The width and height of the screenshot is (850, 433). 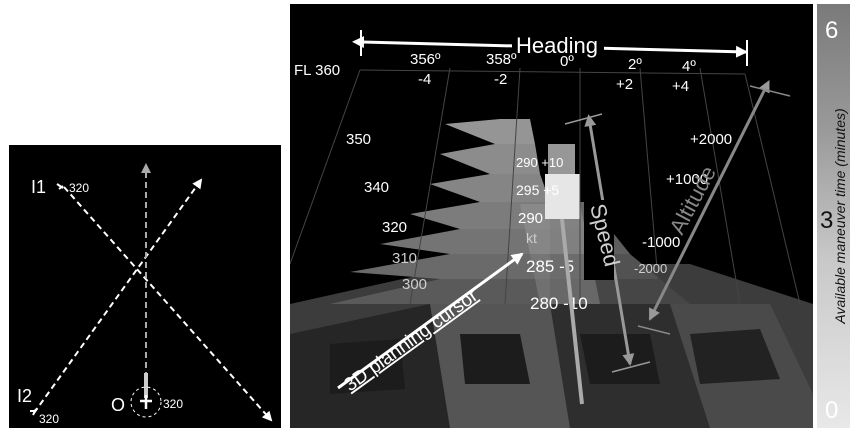 I want to click on heading-tick-offset: +4, so click(x=680, y=86).